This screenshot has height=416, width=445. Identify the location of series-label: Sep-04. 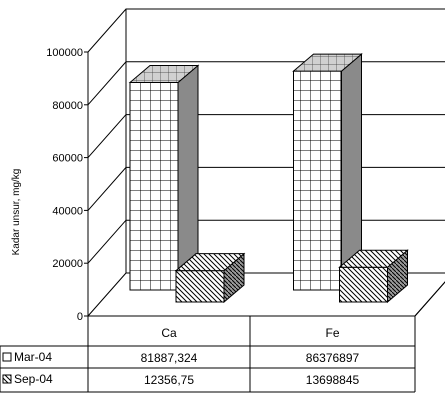
(33, 379).